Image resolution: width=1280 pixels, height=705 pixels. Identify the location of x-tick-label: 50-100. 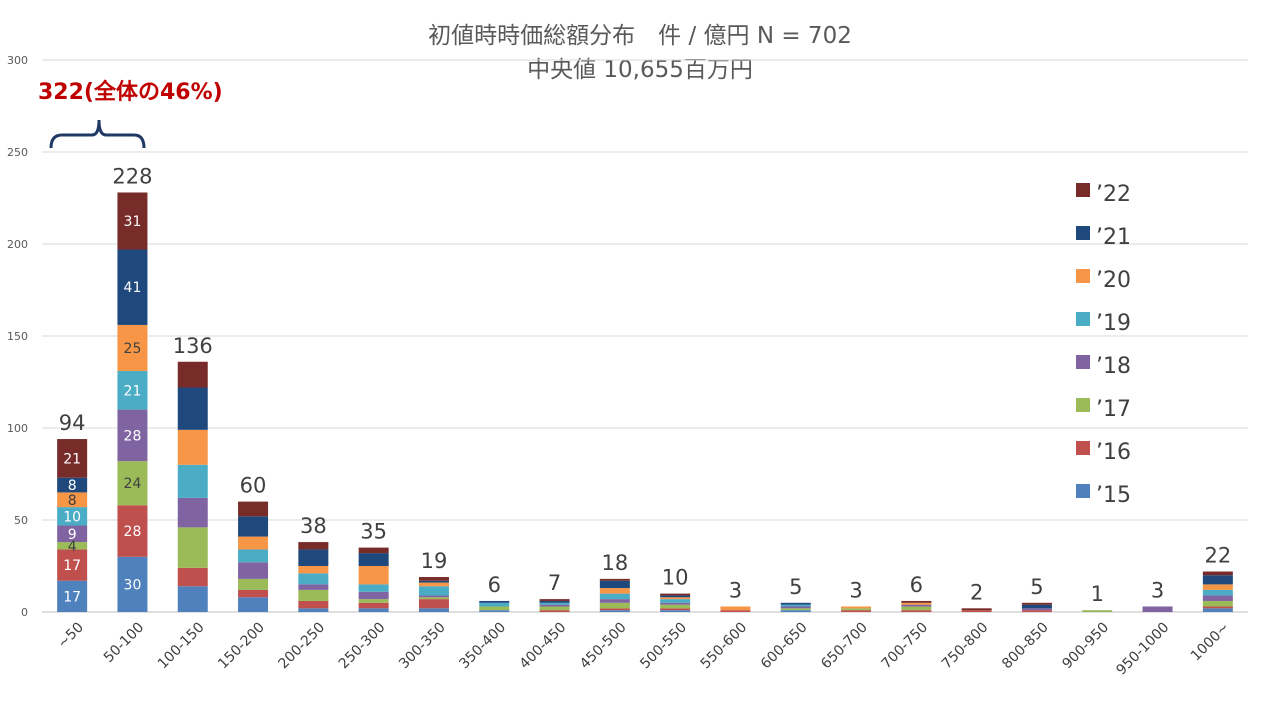
(124, 643).